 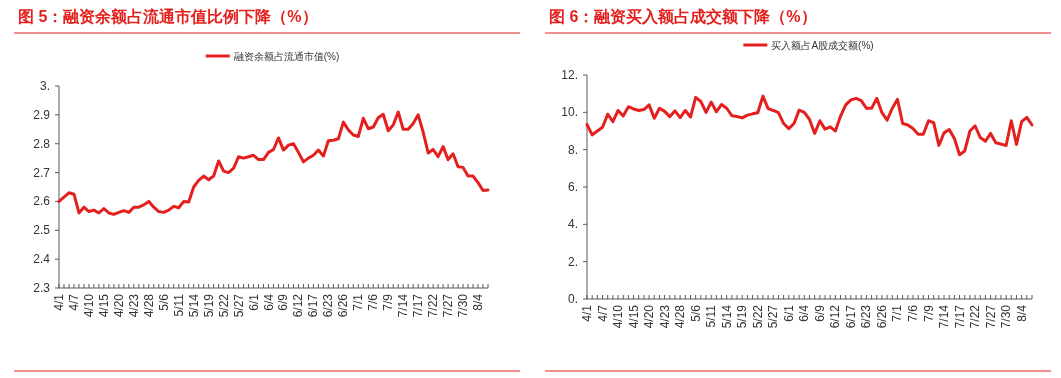 What do you see at coordinates (572, 224) in the screenshot?
I see `y-tick-label: 4.` at bounding box center [572, 224].